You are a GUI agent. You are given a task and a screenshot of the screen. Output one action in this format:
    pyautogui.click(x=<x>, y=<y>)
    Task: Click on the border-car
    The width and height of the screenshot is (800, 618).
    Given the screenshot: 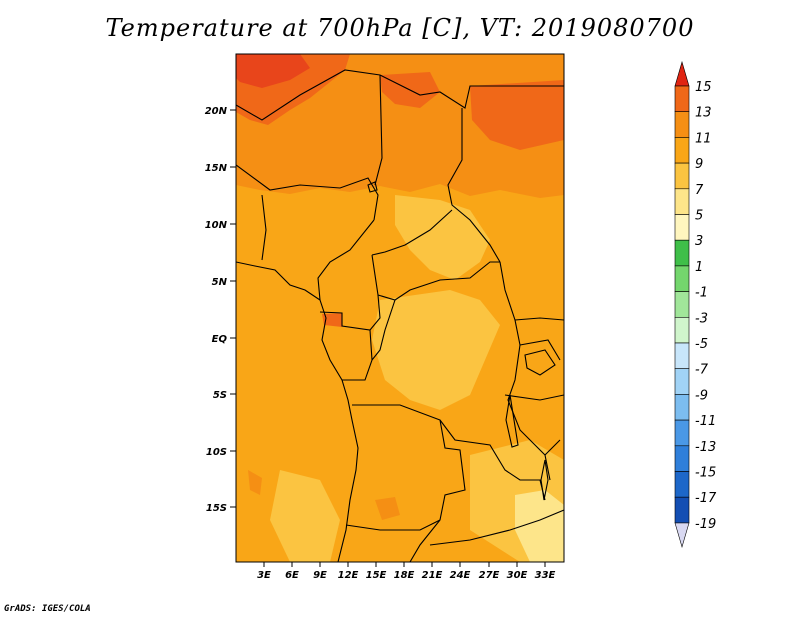 What is the action you would take?
    pyautogui.click(x=435, y=255)
    